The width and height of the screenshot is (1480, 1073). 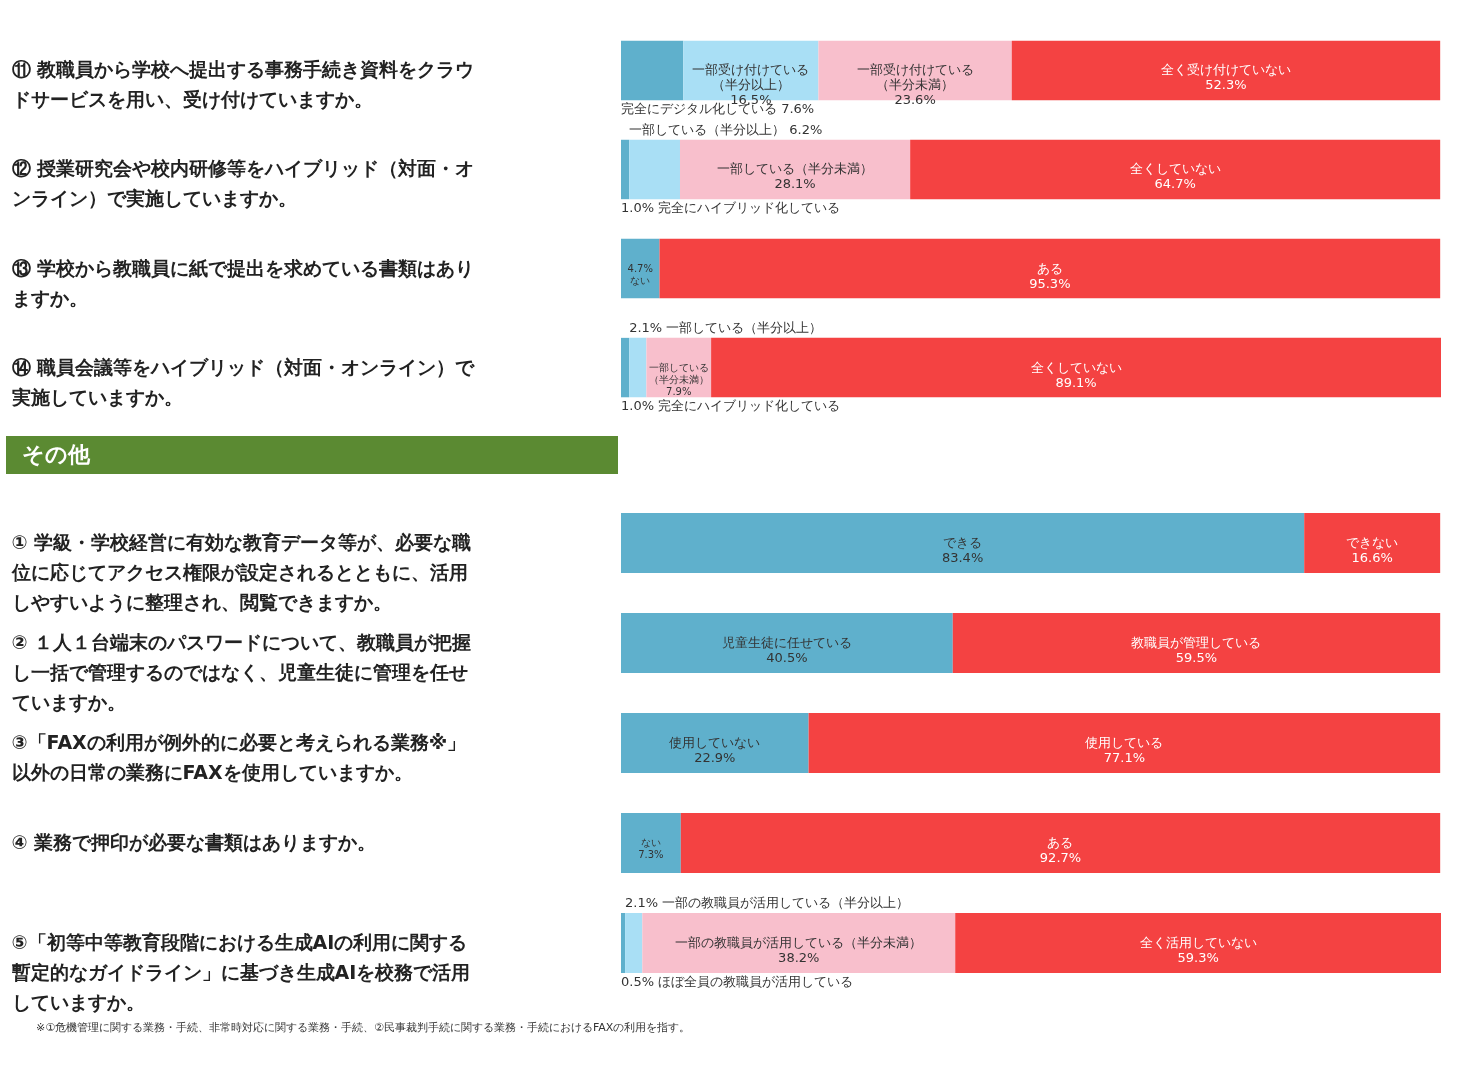 I want to click on data-label: 教職員が管理している 59.5%, so click(x=1196, y=650).